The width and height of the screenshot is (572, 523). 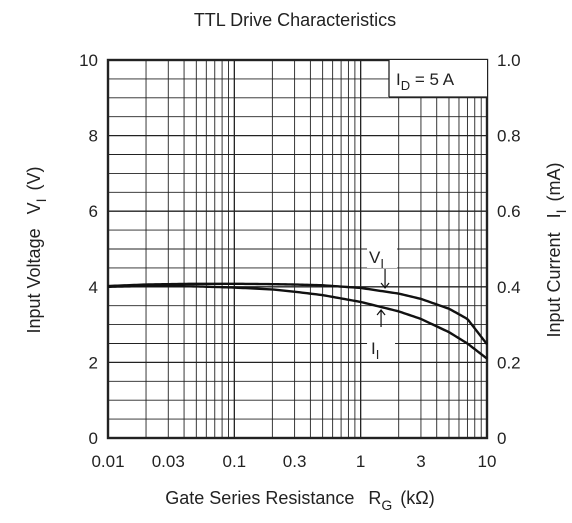 I want to click on x-axis-label-text: Gate Series Resistance, so click(x=259, y=498).